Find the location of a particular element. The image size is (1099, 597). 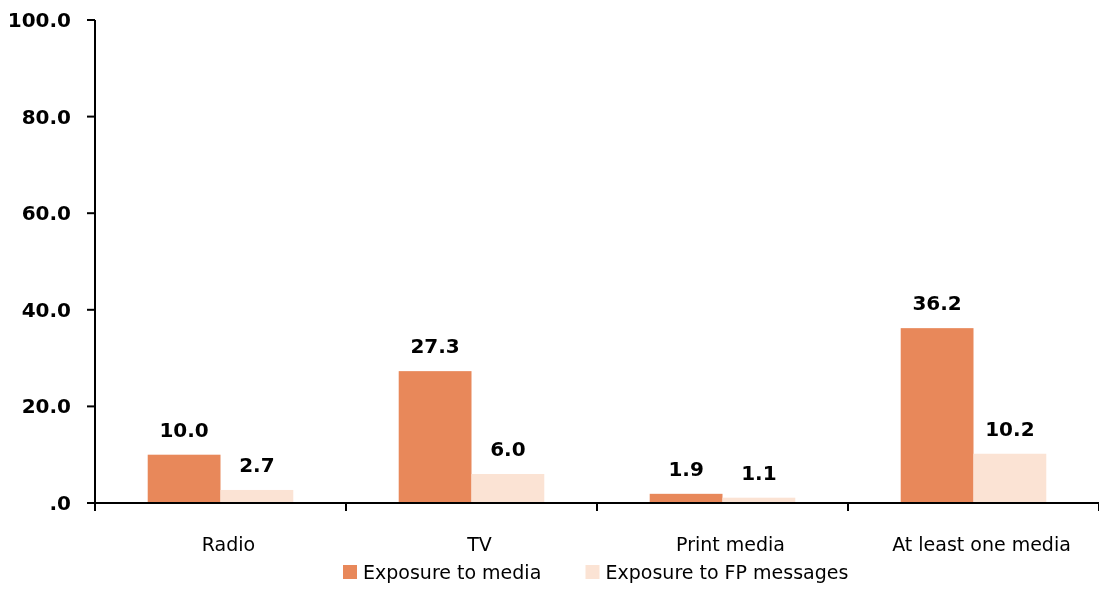

data-label: 1.9 is located at coordinates (686, 468).